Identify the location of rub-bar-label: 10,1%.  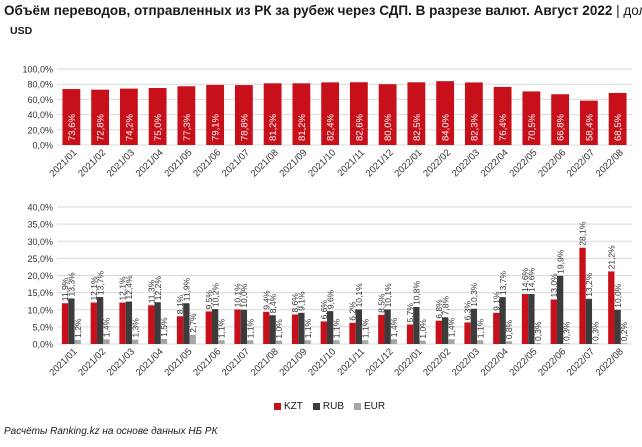
(359, 295).